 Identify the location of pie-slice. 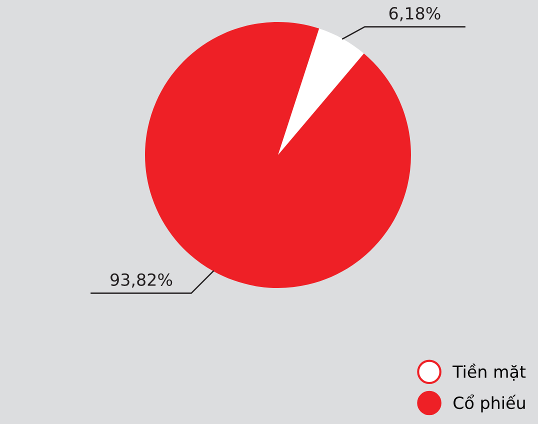
(321, 91).